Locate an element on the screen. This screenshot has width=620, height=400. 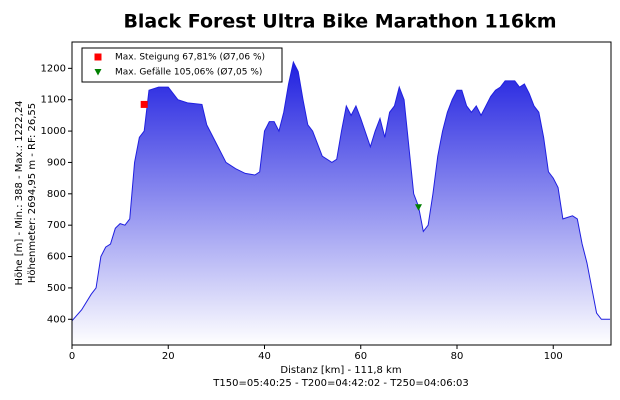
chart-title: Black Forest Ultra Bike Marathon 116km is located at coordinates (339, 22).